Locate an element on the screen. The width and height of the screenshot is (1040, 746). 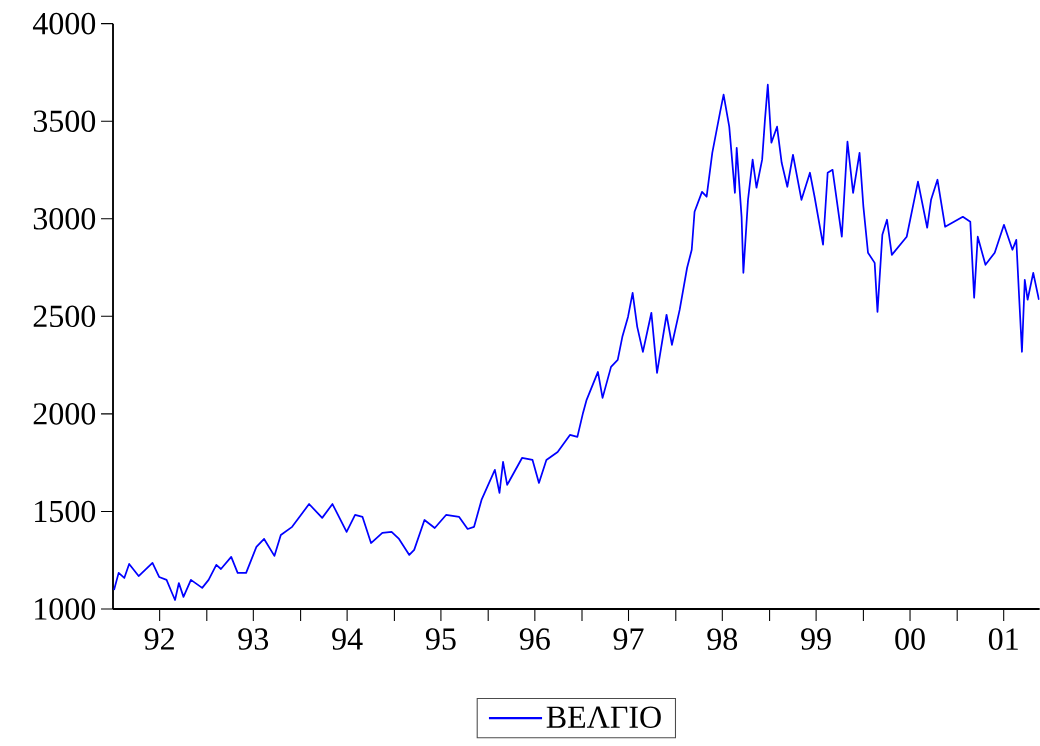
x-tick-label: 01 is located at coordinates (1003, 639).